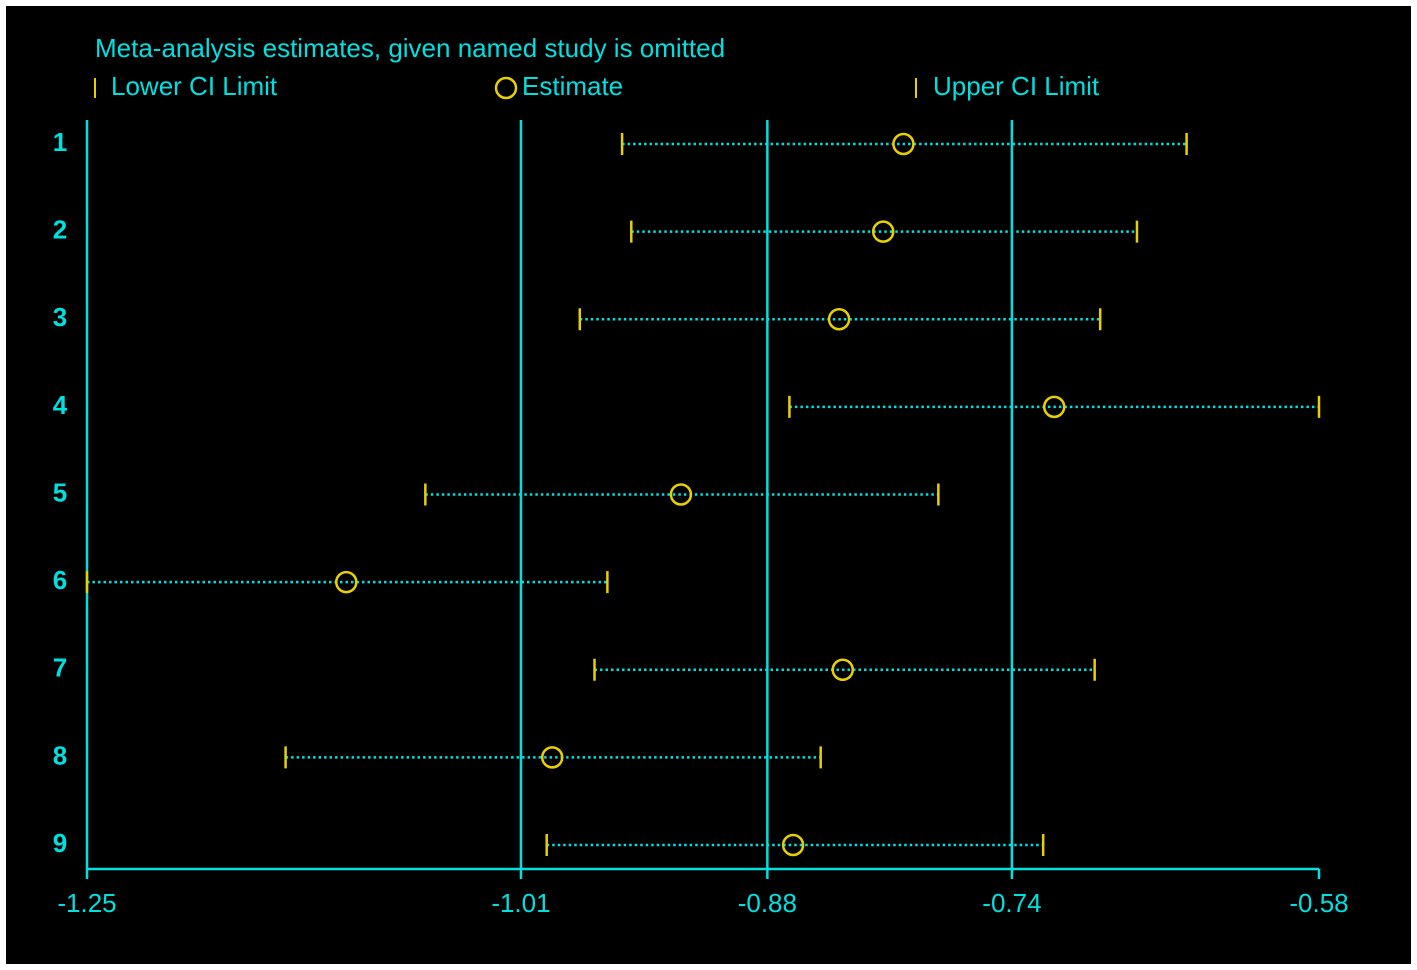 This screenshot has width=1417, height=970. I want to click on y-tick-label: 3, so click(60, 317).